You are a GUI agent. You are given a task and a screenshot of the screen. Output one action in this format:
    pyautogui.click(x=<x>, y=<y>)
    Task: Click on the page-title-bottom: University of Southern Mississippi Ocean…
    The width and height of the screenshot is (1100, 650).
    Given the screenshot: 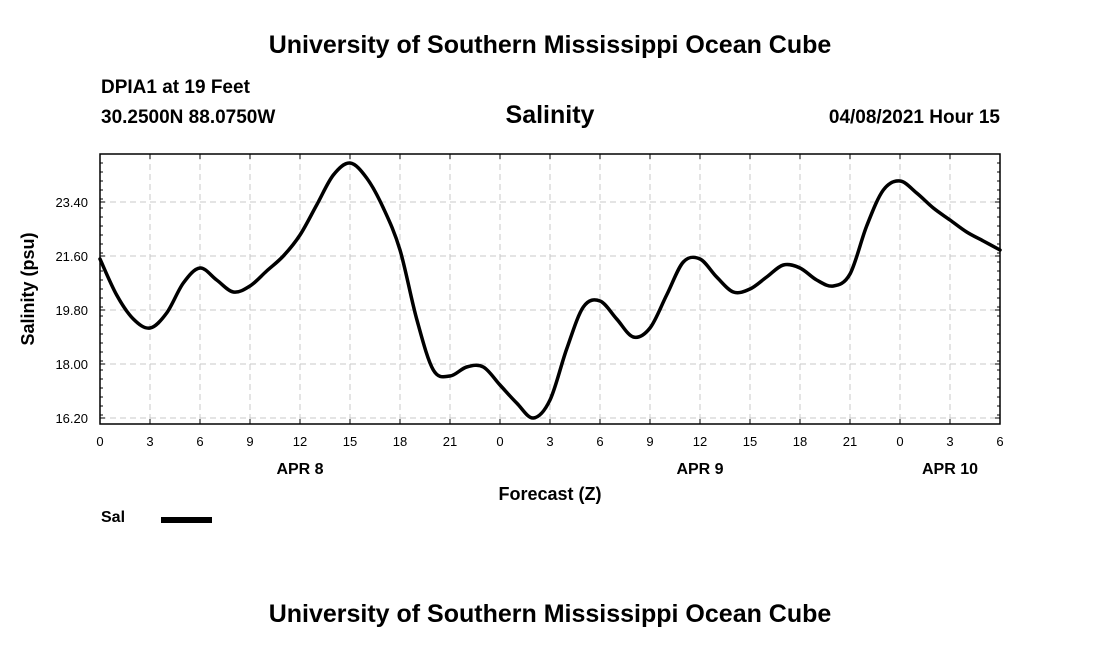 What is the action you would take?
    pyautogui.click(x=550, y=614)
    